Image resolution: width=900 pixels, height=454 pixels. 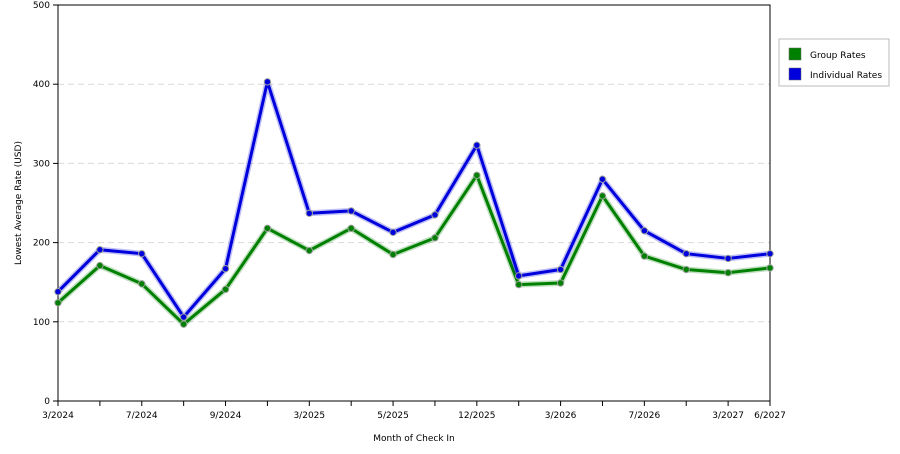 What do you see at coordinates (846, 76) in the screenshot?
I see `legend-label: Individual Rates` at bounding box center [846, 76].